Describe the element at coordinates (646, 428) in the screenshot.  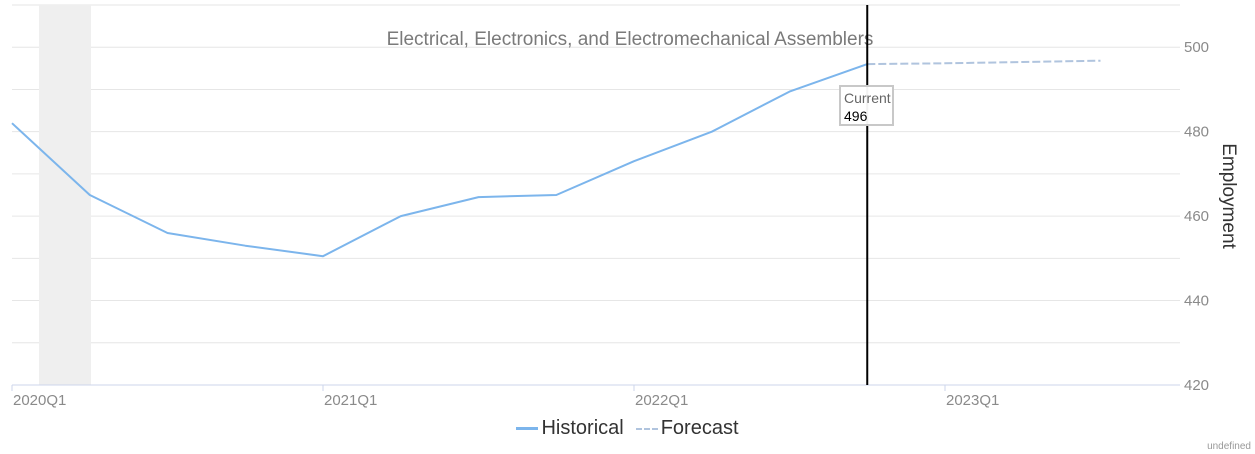
I see `legend-swatch-forecast` at that location.